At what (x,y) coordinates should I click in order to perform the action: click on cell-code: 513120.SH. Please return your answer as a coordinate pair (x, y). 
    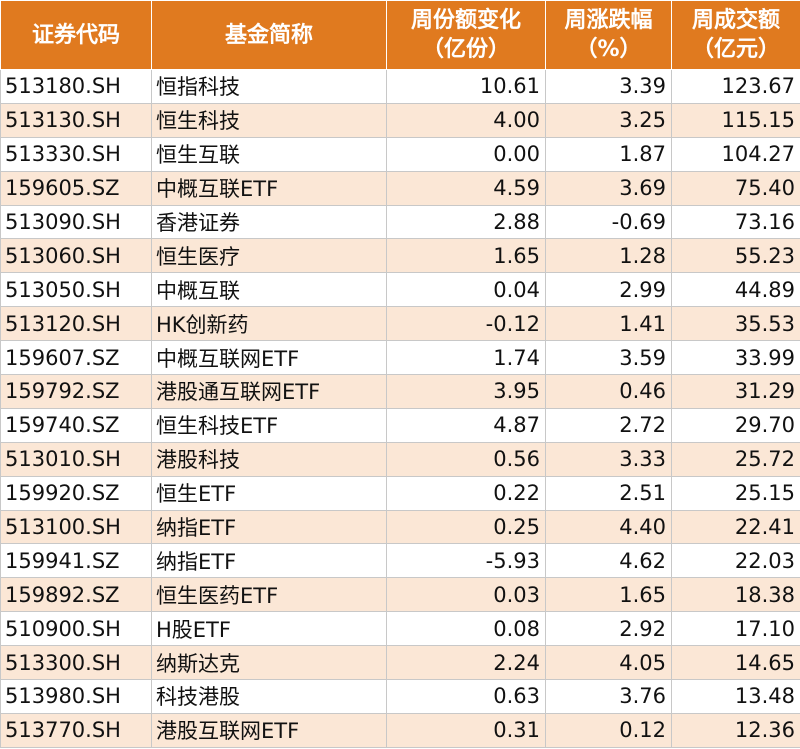
    Looking at the image, I should click on (76, 324).